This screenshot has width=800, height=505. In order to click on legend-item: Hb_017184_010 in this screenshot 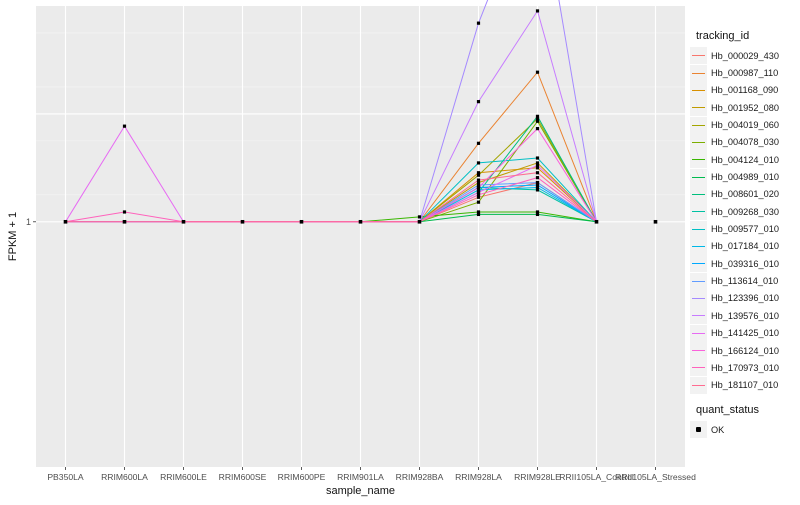, I will do `click(743, 246)`.